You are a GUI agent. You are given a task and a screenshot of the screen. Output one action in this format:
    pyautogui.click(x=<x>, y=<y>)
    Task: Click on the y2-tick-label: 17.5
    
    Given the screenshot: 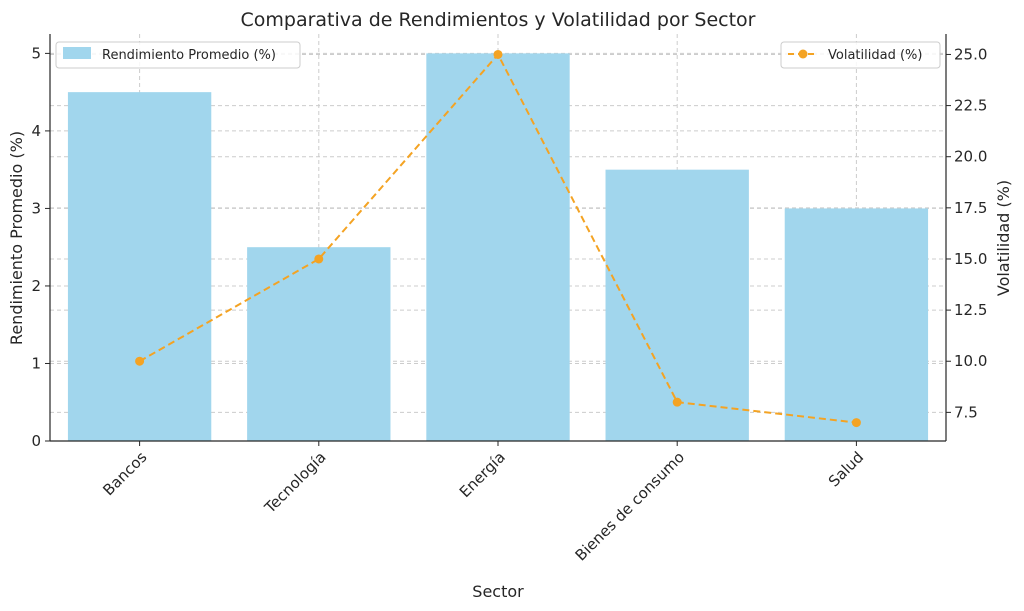 What is the action you would take?
    pyautogui.click(x=970, y=208)
    